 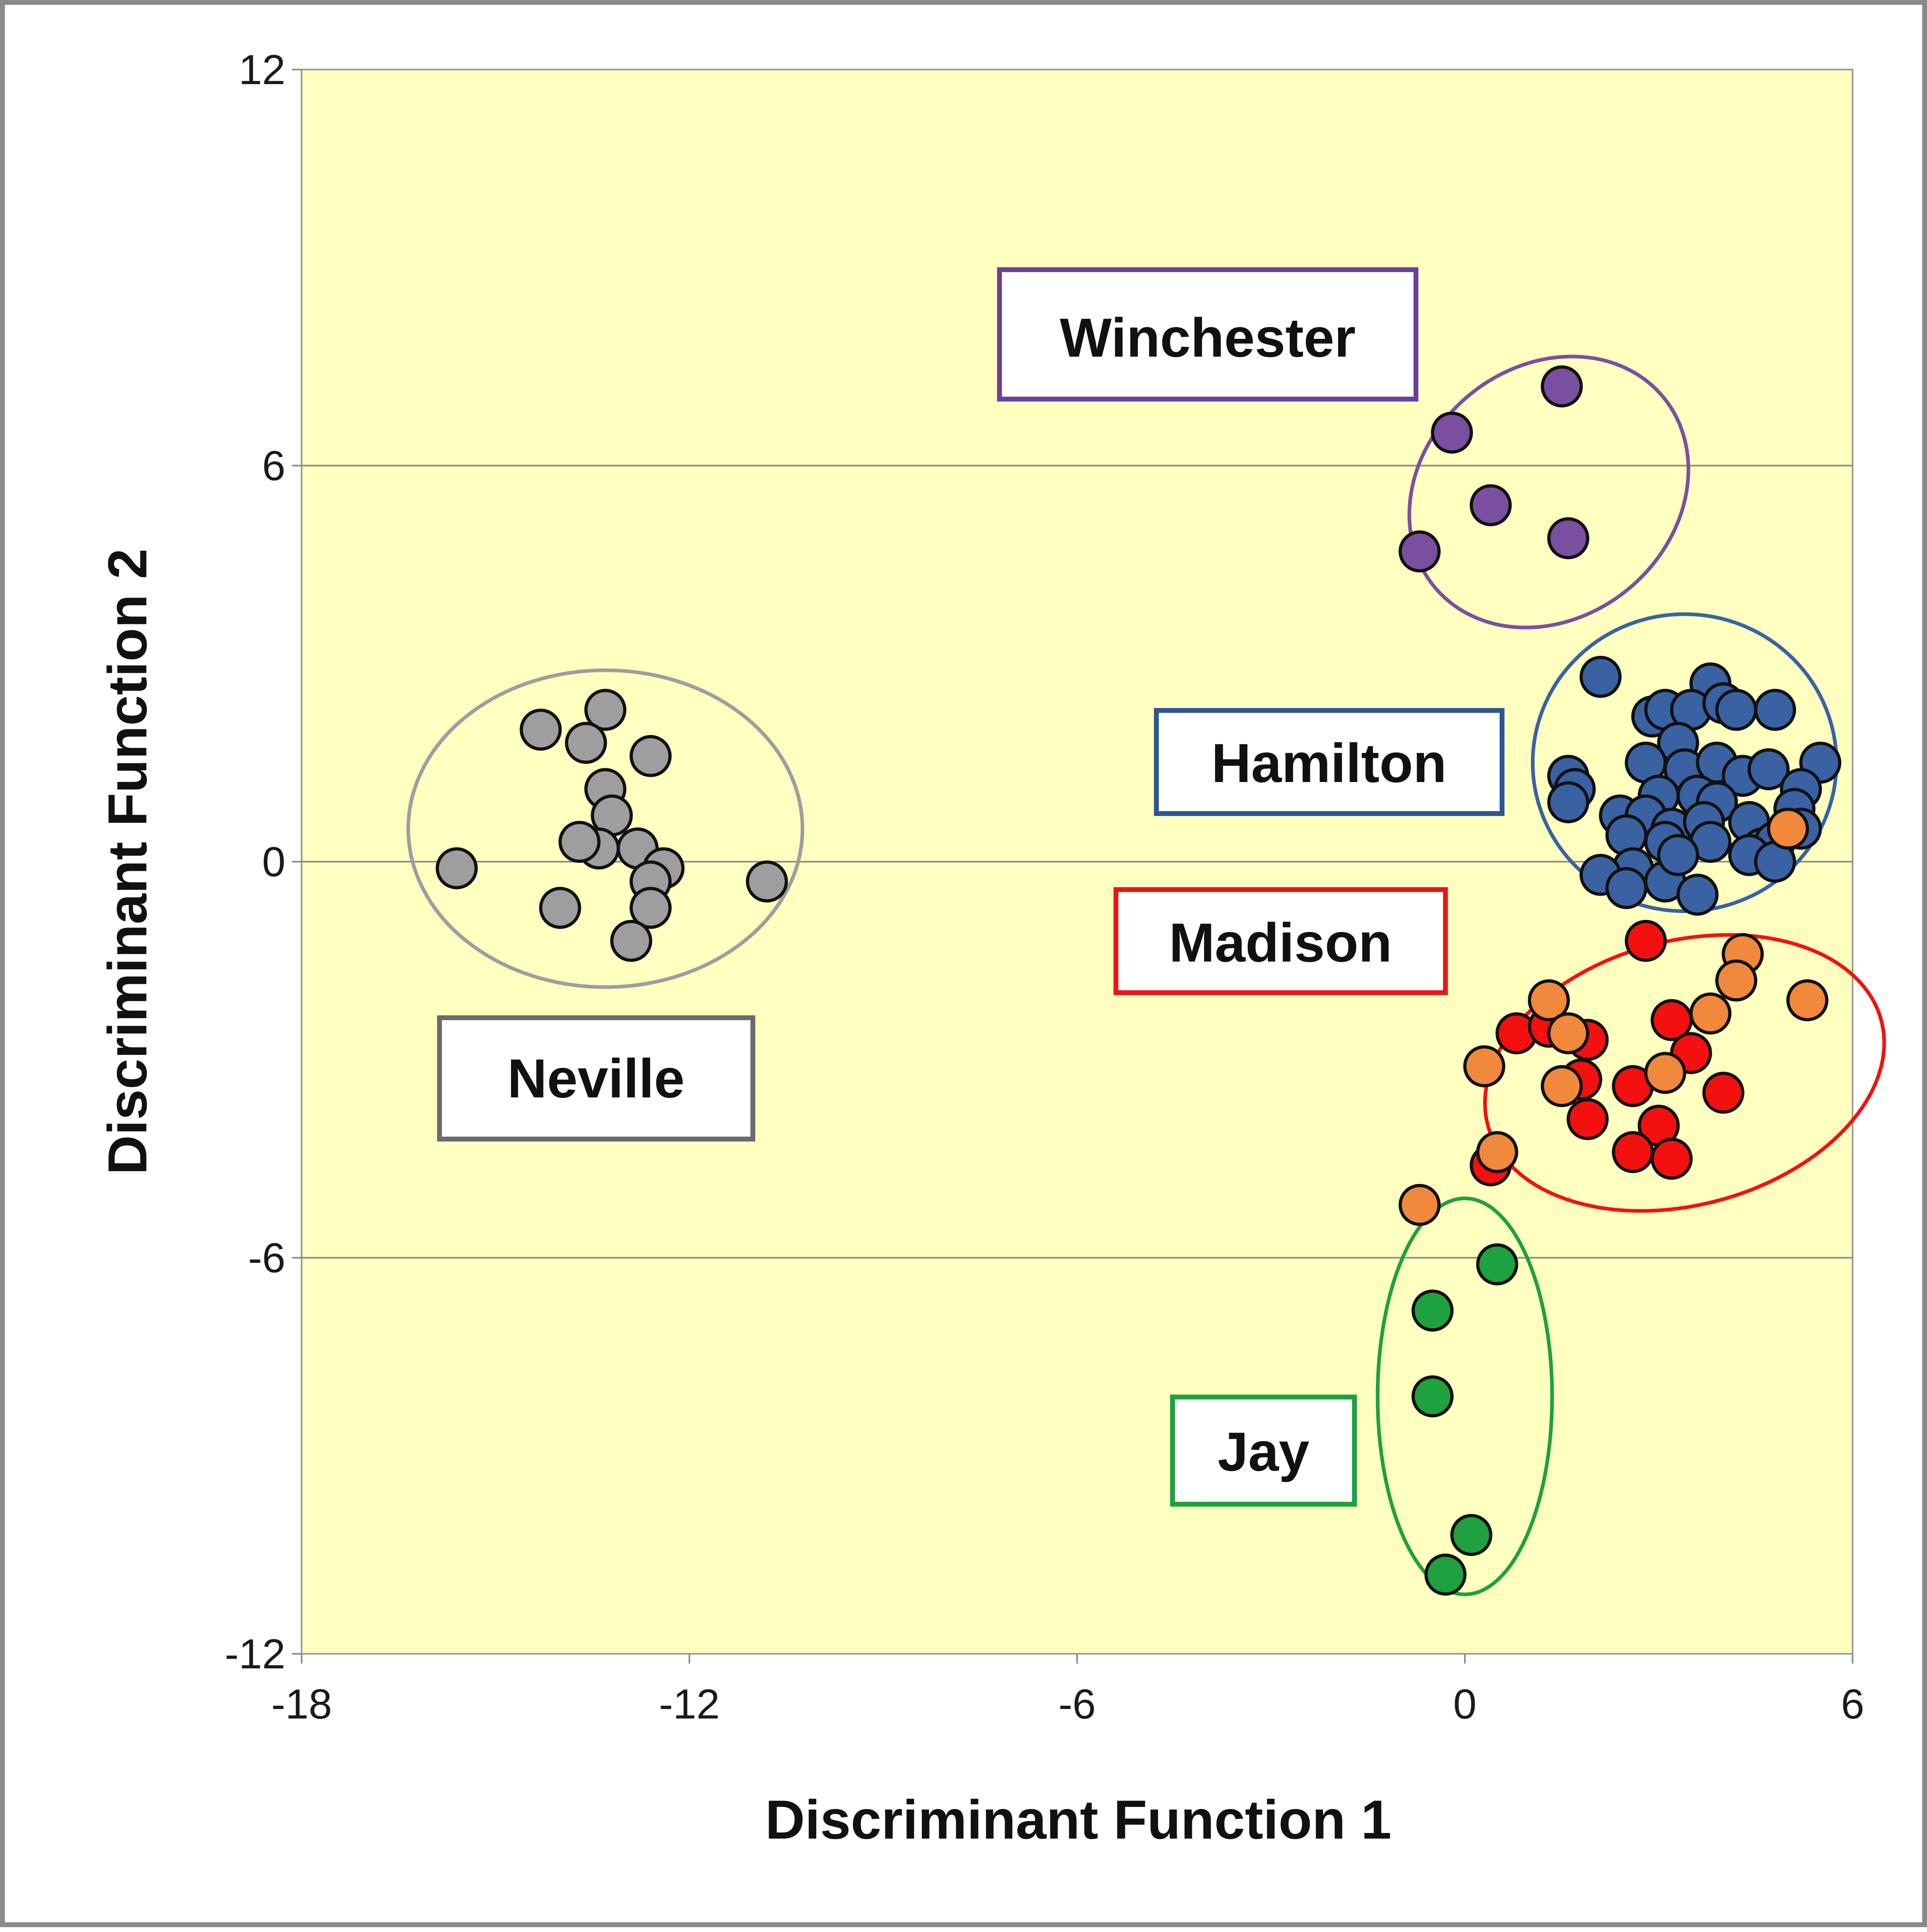 What do you see at coordinates (273, 467) in the screenshot?
I see `y-tick-label: 6` at bounding box center [273, 467].